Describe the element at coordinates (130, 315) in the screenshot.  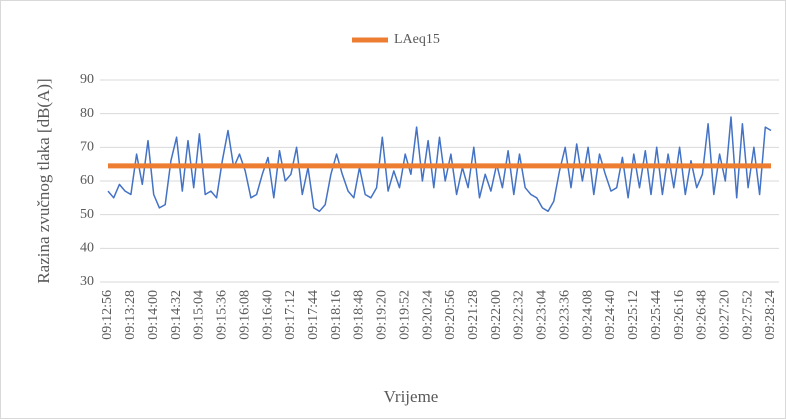
I see `x-tick-label: 09:13:28` at that location.